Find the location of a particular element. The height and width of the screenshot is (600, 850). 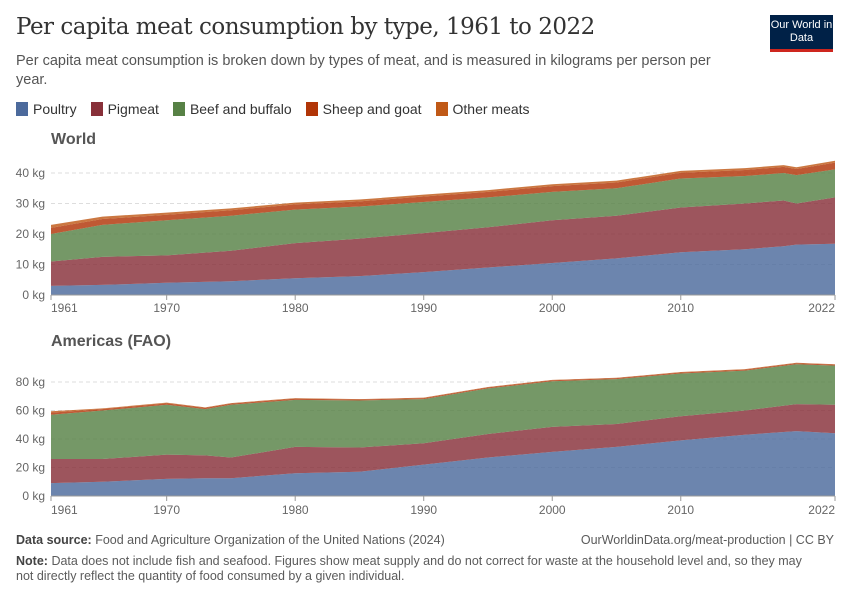

legend-label: Beef and buffalo is located at coordinates (240, 109).